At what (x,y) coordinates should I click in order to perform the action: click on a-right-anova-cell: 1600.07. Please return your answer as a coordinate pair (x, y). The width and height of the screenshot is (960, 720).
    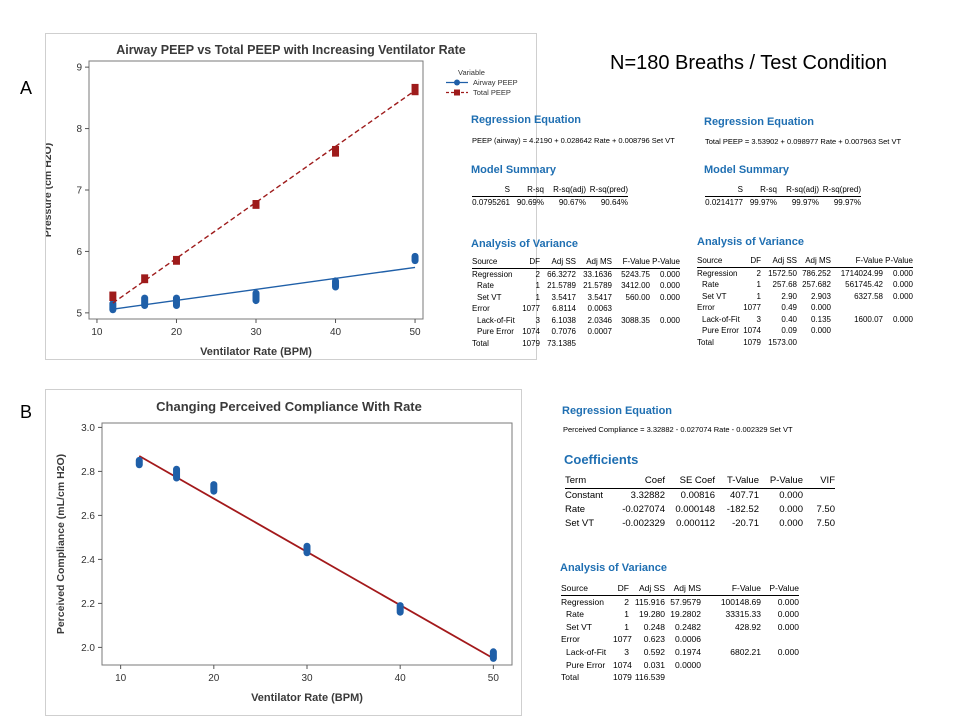
    Looking at the image, I should click on (868, 319).